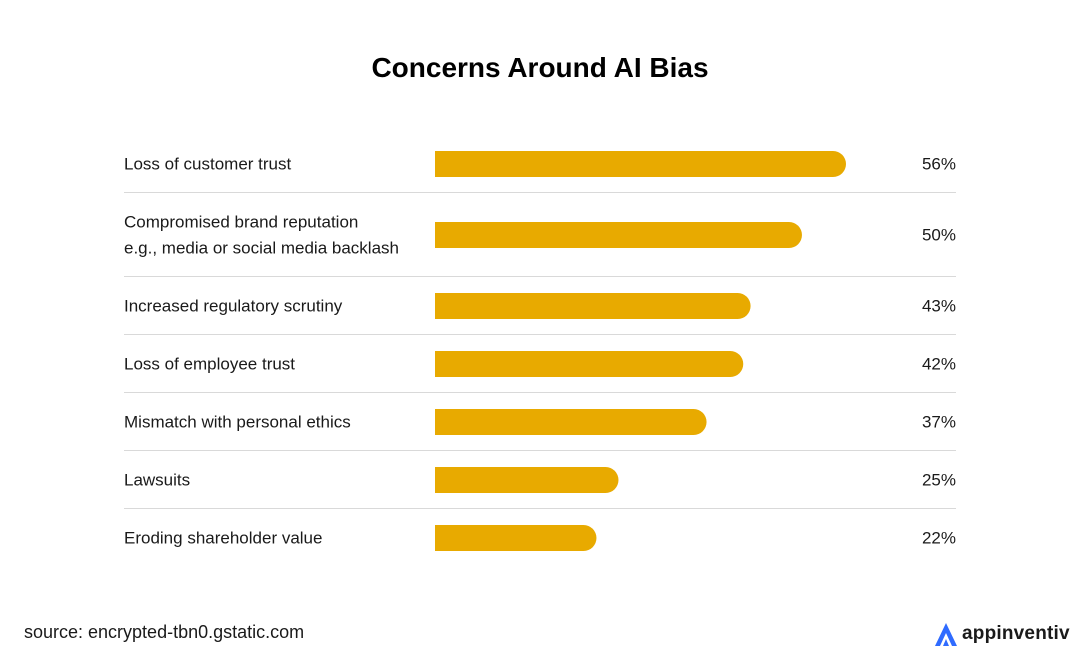  I want to click on value-label: 37%, so click(939, 422).